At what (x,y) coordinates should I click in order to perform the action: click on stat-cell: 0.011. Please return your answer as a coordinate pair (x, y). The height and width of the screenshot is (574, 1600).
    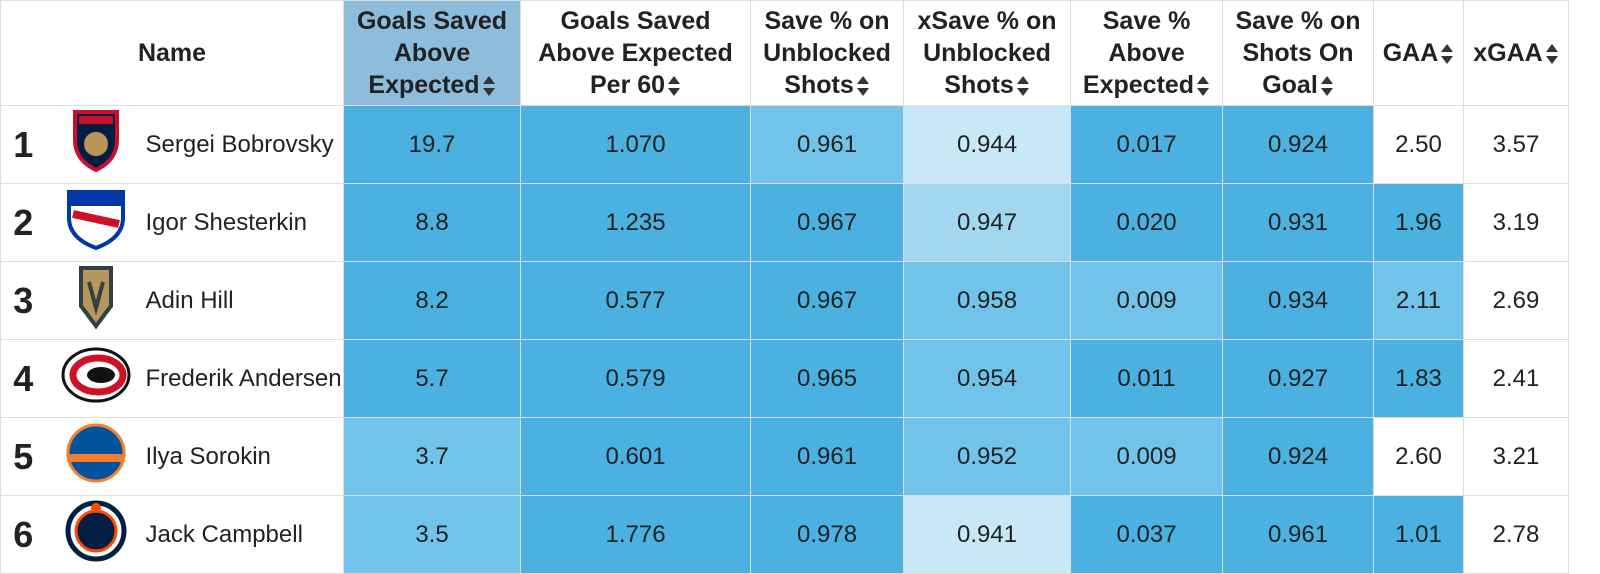
    Looking at the image, I should click on (1147, 378).